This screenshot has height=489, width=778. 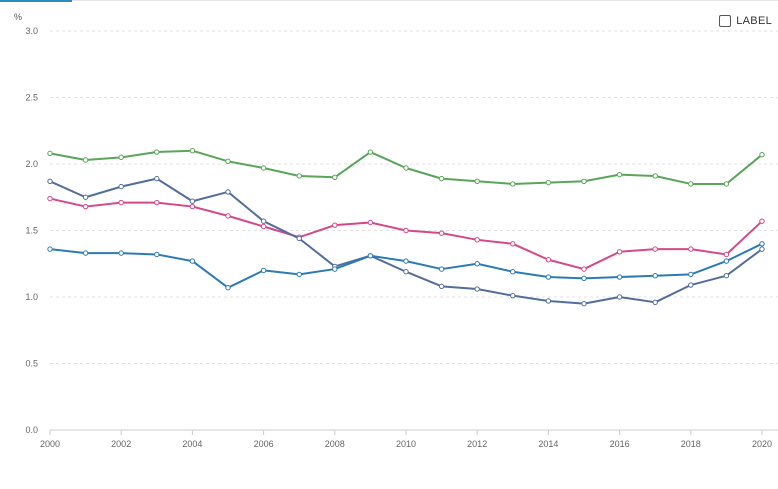 I want to click on top-border-divider, so click(x=425, y=0).